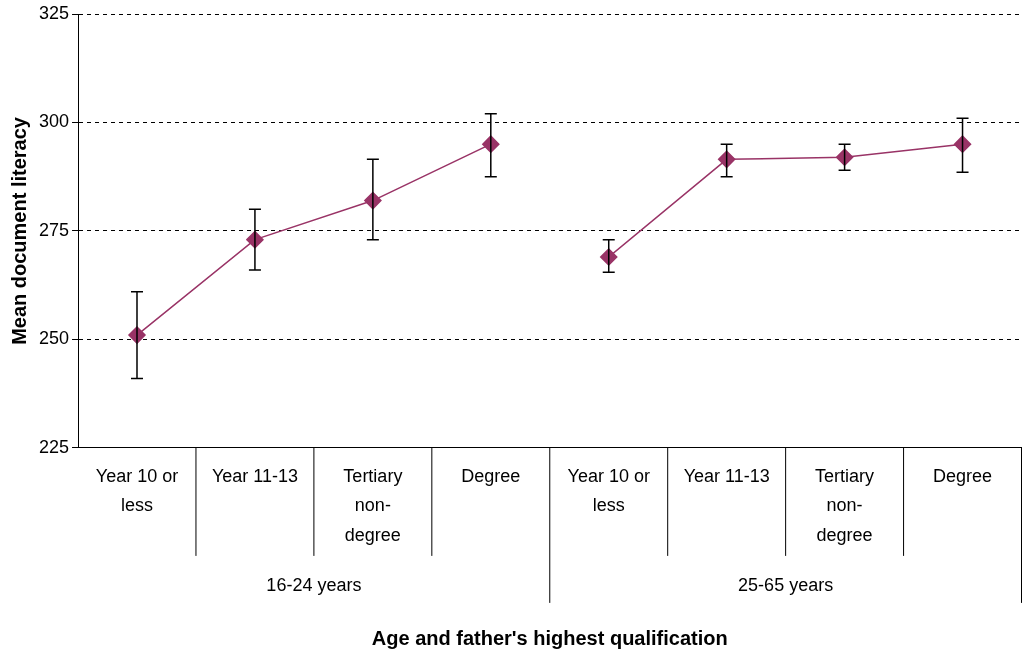  I want to click on y-axis-title: Mean document literacy, so click(18, 230).